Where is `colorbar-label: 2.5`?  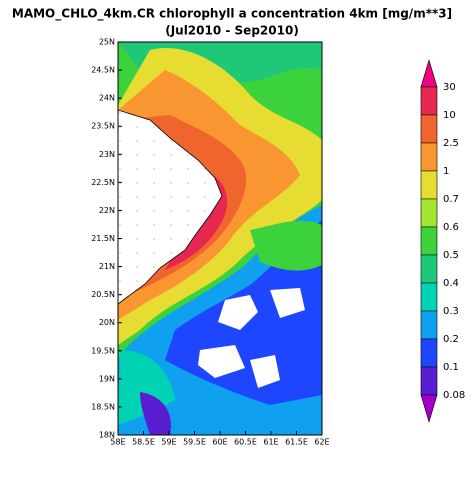 colorbar-label: 2.5 is located at coordinates (451, 143).